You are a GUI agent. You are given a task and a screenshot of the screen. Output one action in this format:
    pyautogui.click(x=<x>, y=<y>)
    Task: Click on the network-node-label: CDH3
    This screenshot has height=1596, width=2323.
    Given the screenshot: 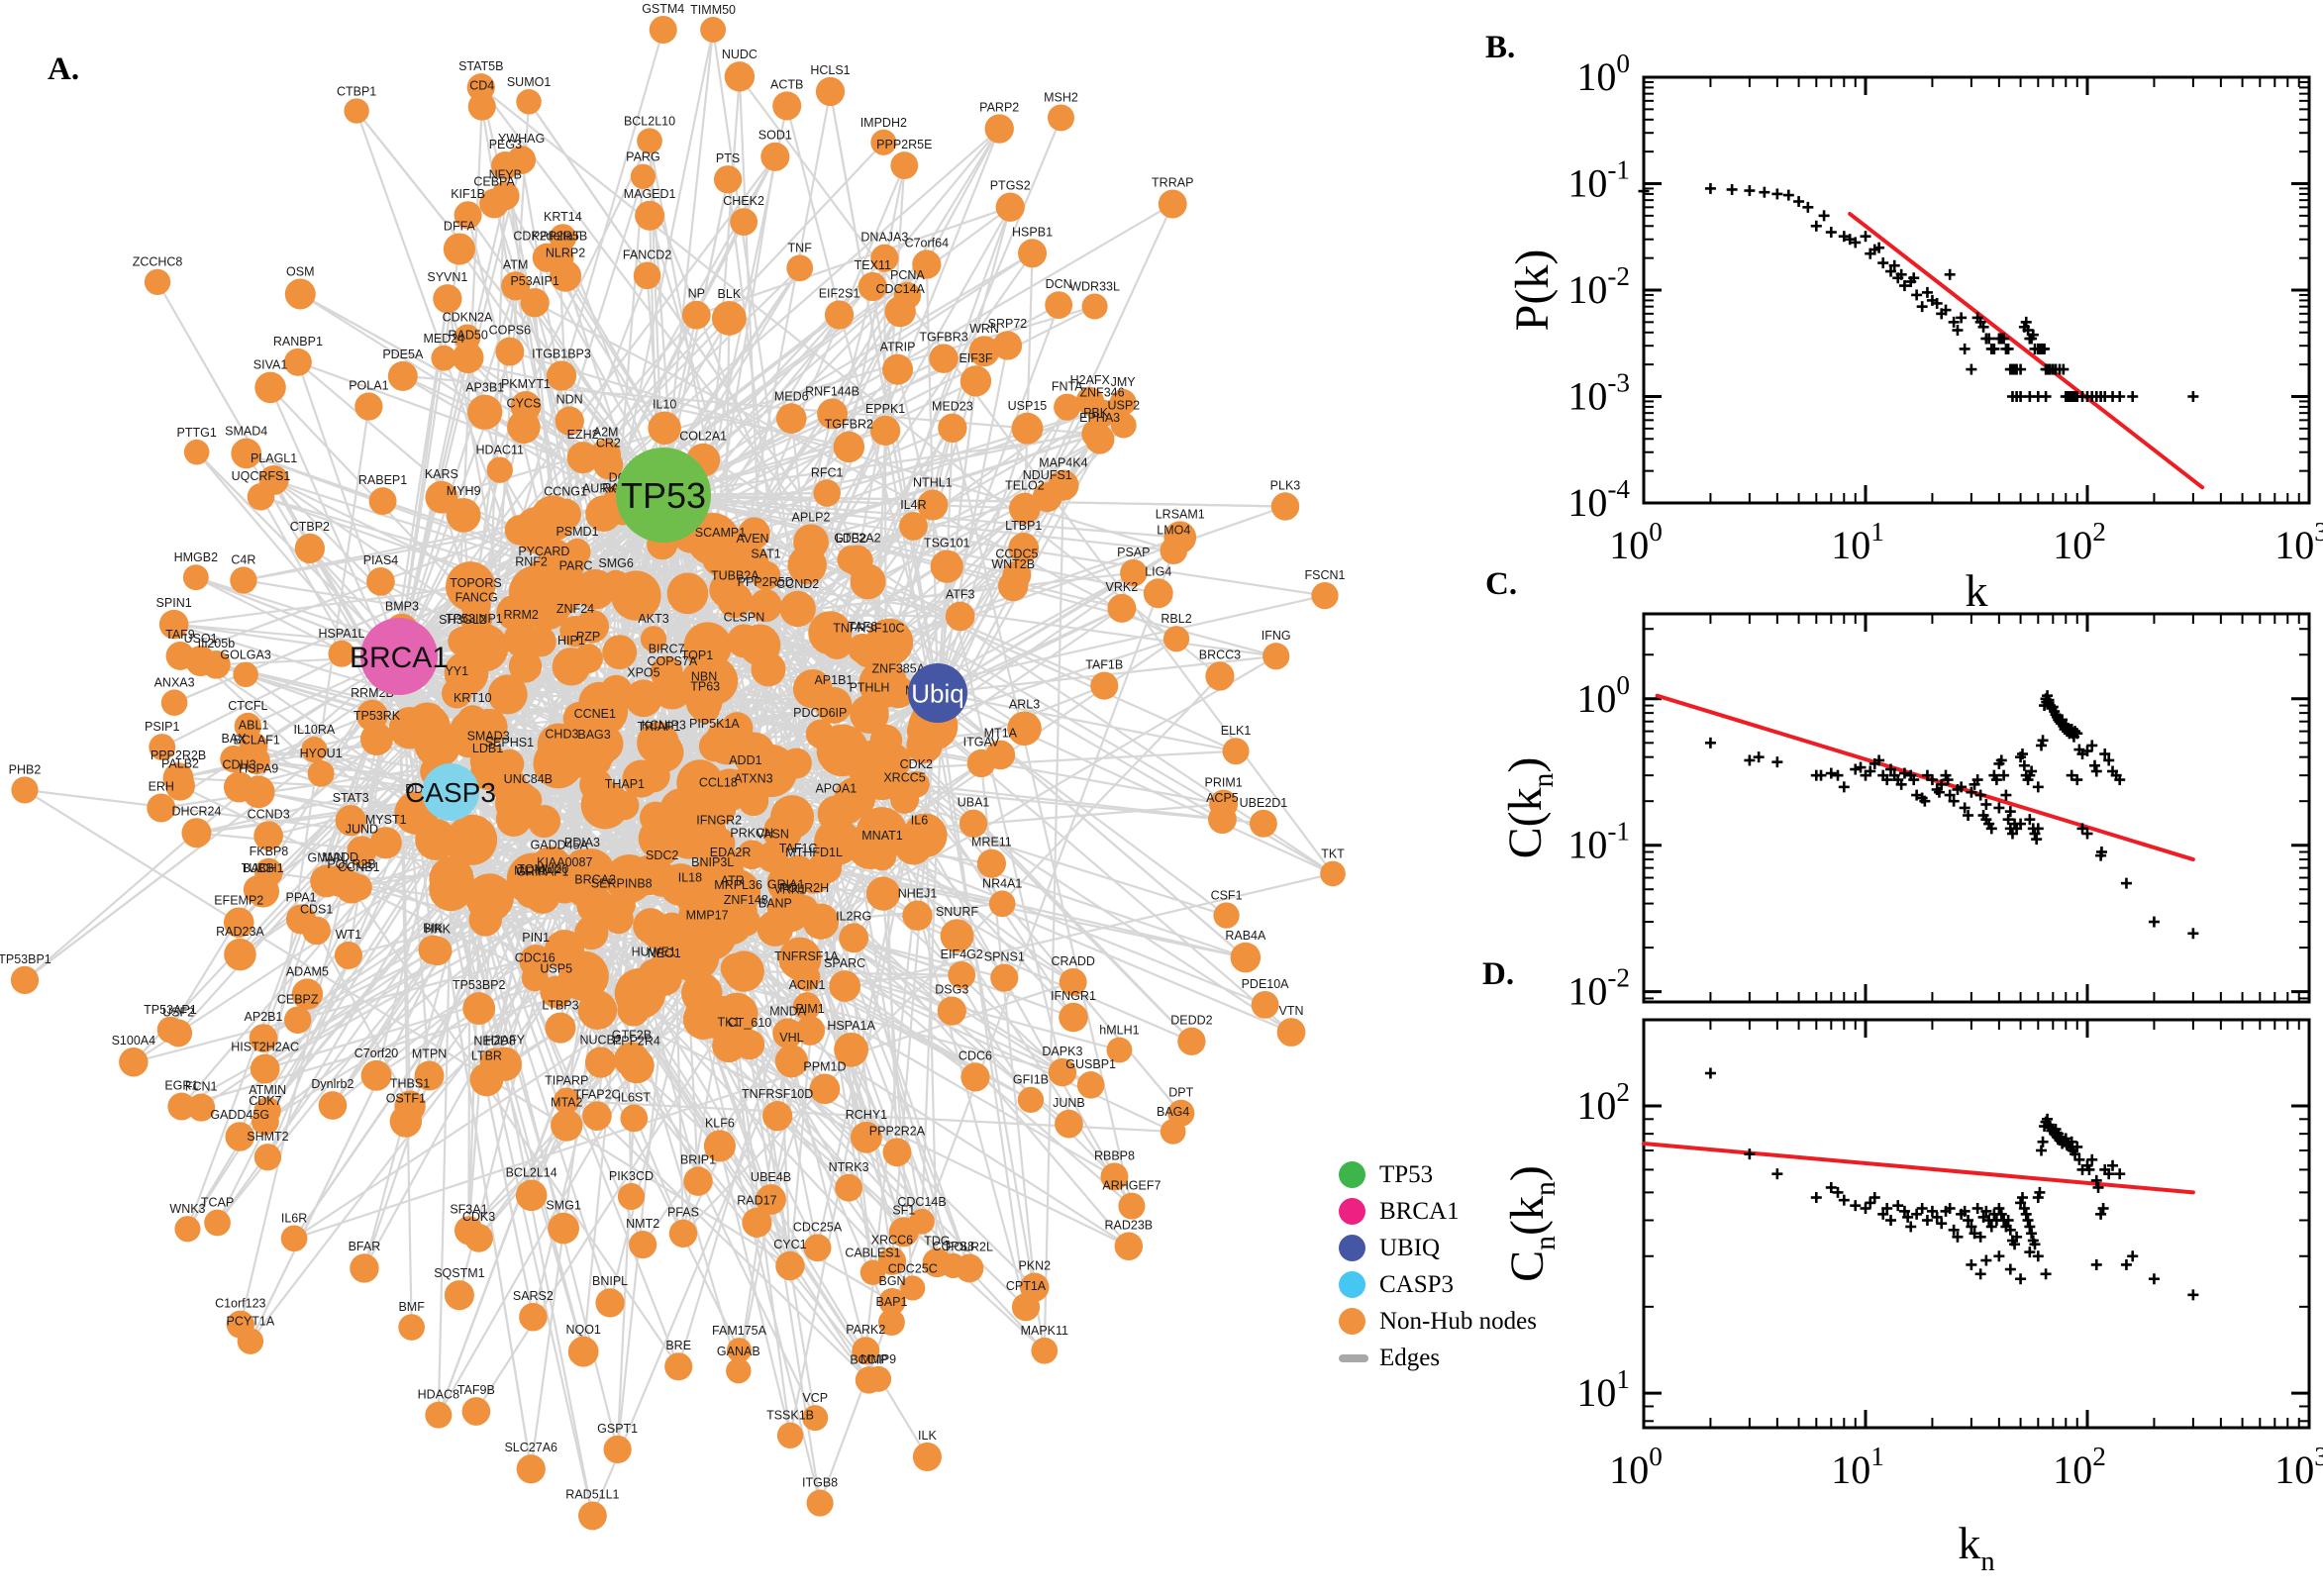 What is the action you would take?
    pyautogui.click(x=240, y=764)
    